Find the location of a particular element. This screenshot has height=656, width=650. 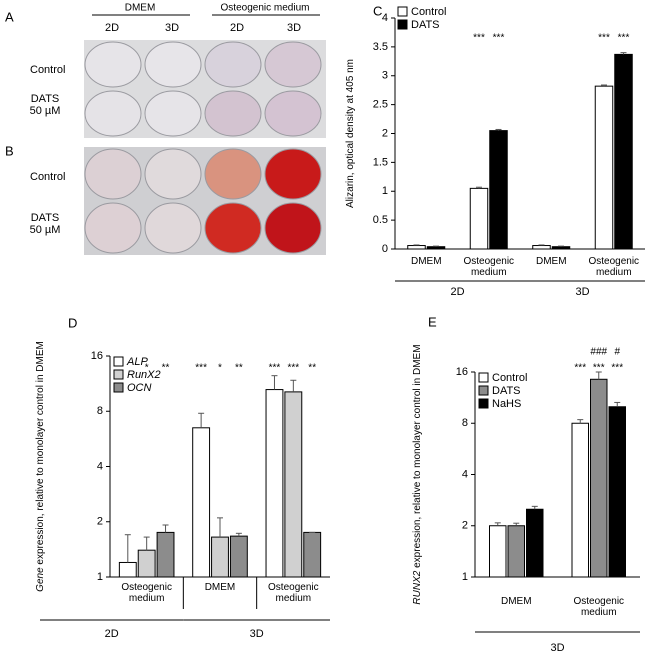

legend-label: RunX2 is located at coordinates (144, 375).